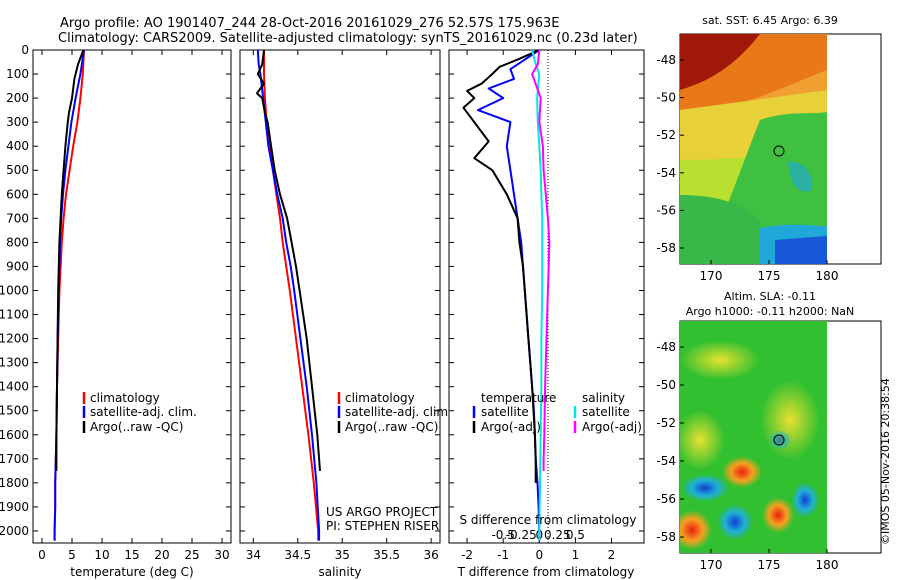  Describe the element at coordinates (666, 210) in the screenshot. I see `map-lat-label: -56` at that location.